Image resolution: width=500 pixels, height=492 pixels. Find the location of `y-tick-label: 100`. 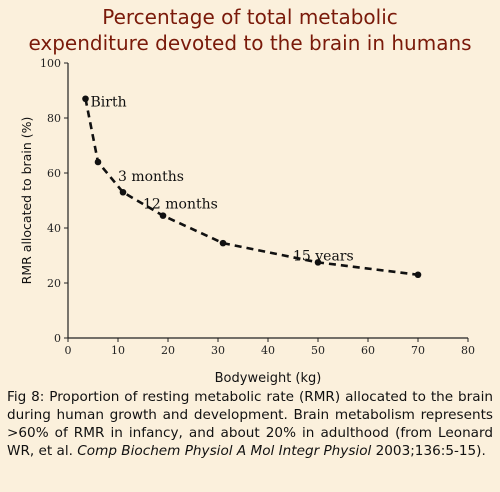

y-tick-label: 100 is located at coordinates (50, 63).